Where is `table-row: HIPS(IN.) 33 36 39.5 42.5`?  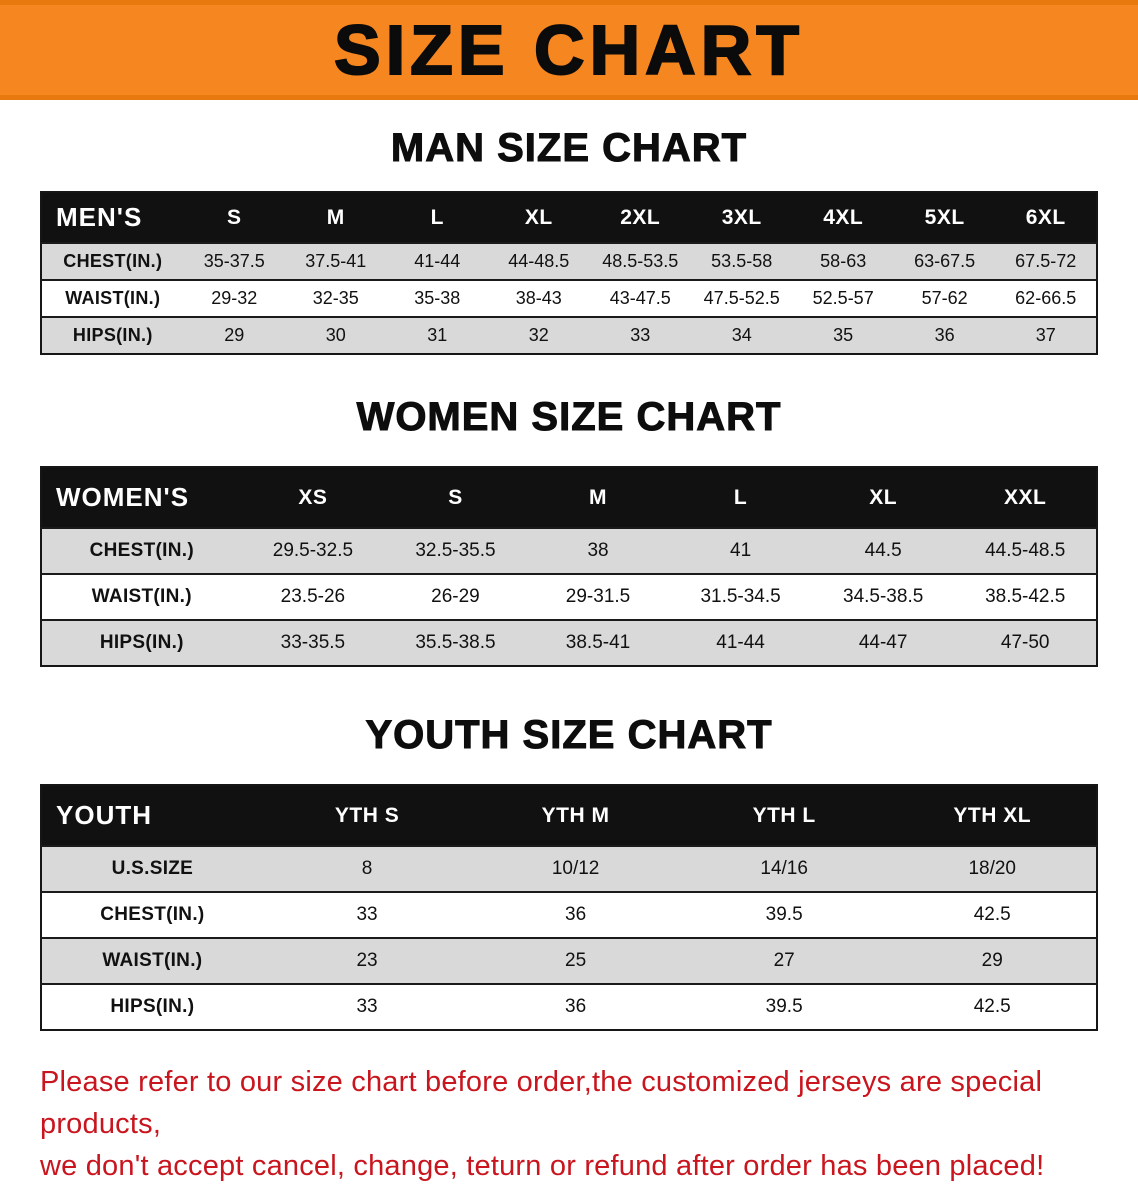 table-row: HIPS(IN.) 33 36 39.5 42.5 is located at coordinates (569, 1006).